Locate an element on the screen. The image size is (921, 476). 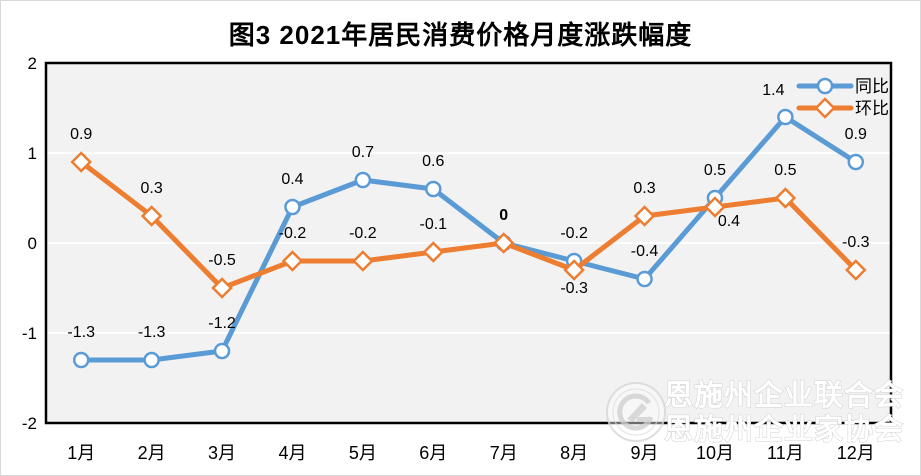
x-axis-month-label: 7月 is located at coordinates (504, 453).